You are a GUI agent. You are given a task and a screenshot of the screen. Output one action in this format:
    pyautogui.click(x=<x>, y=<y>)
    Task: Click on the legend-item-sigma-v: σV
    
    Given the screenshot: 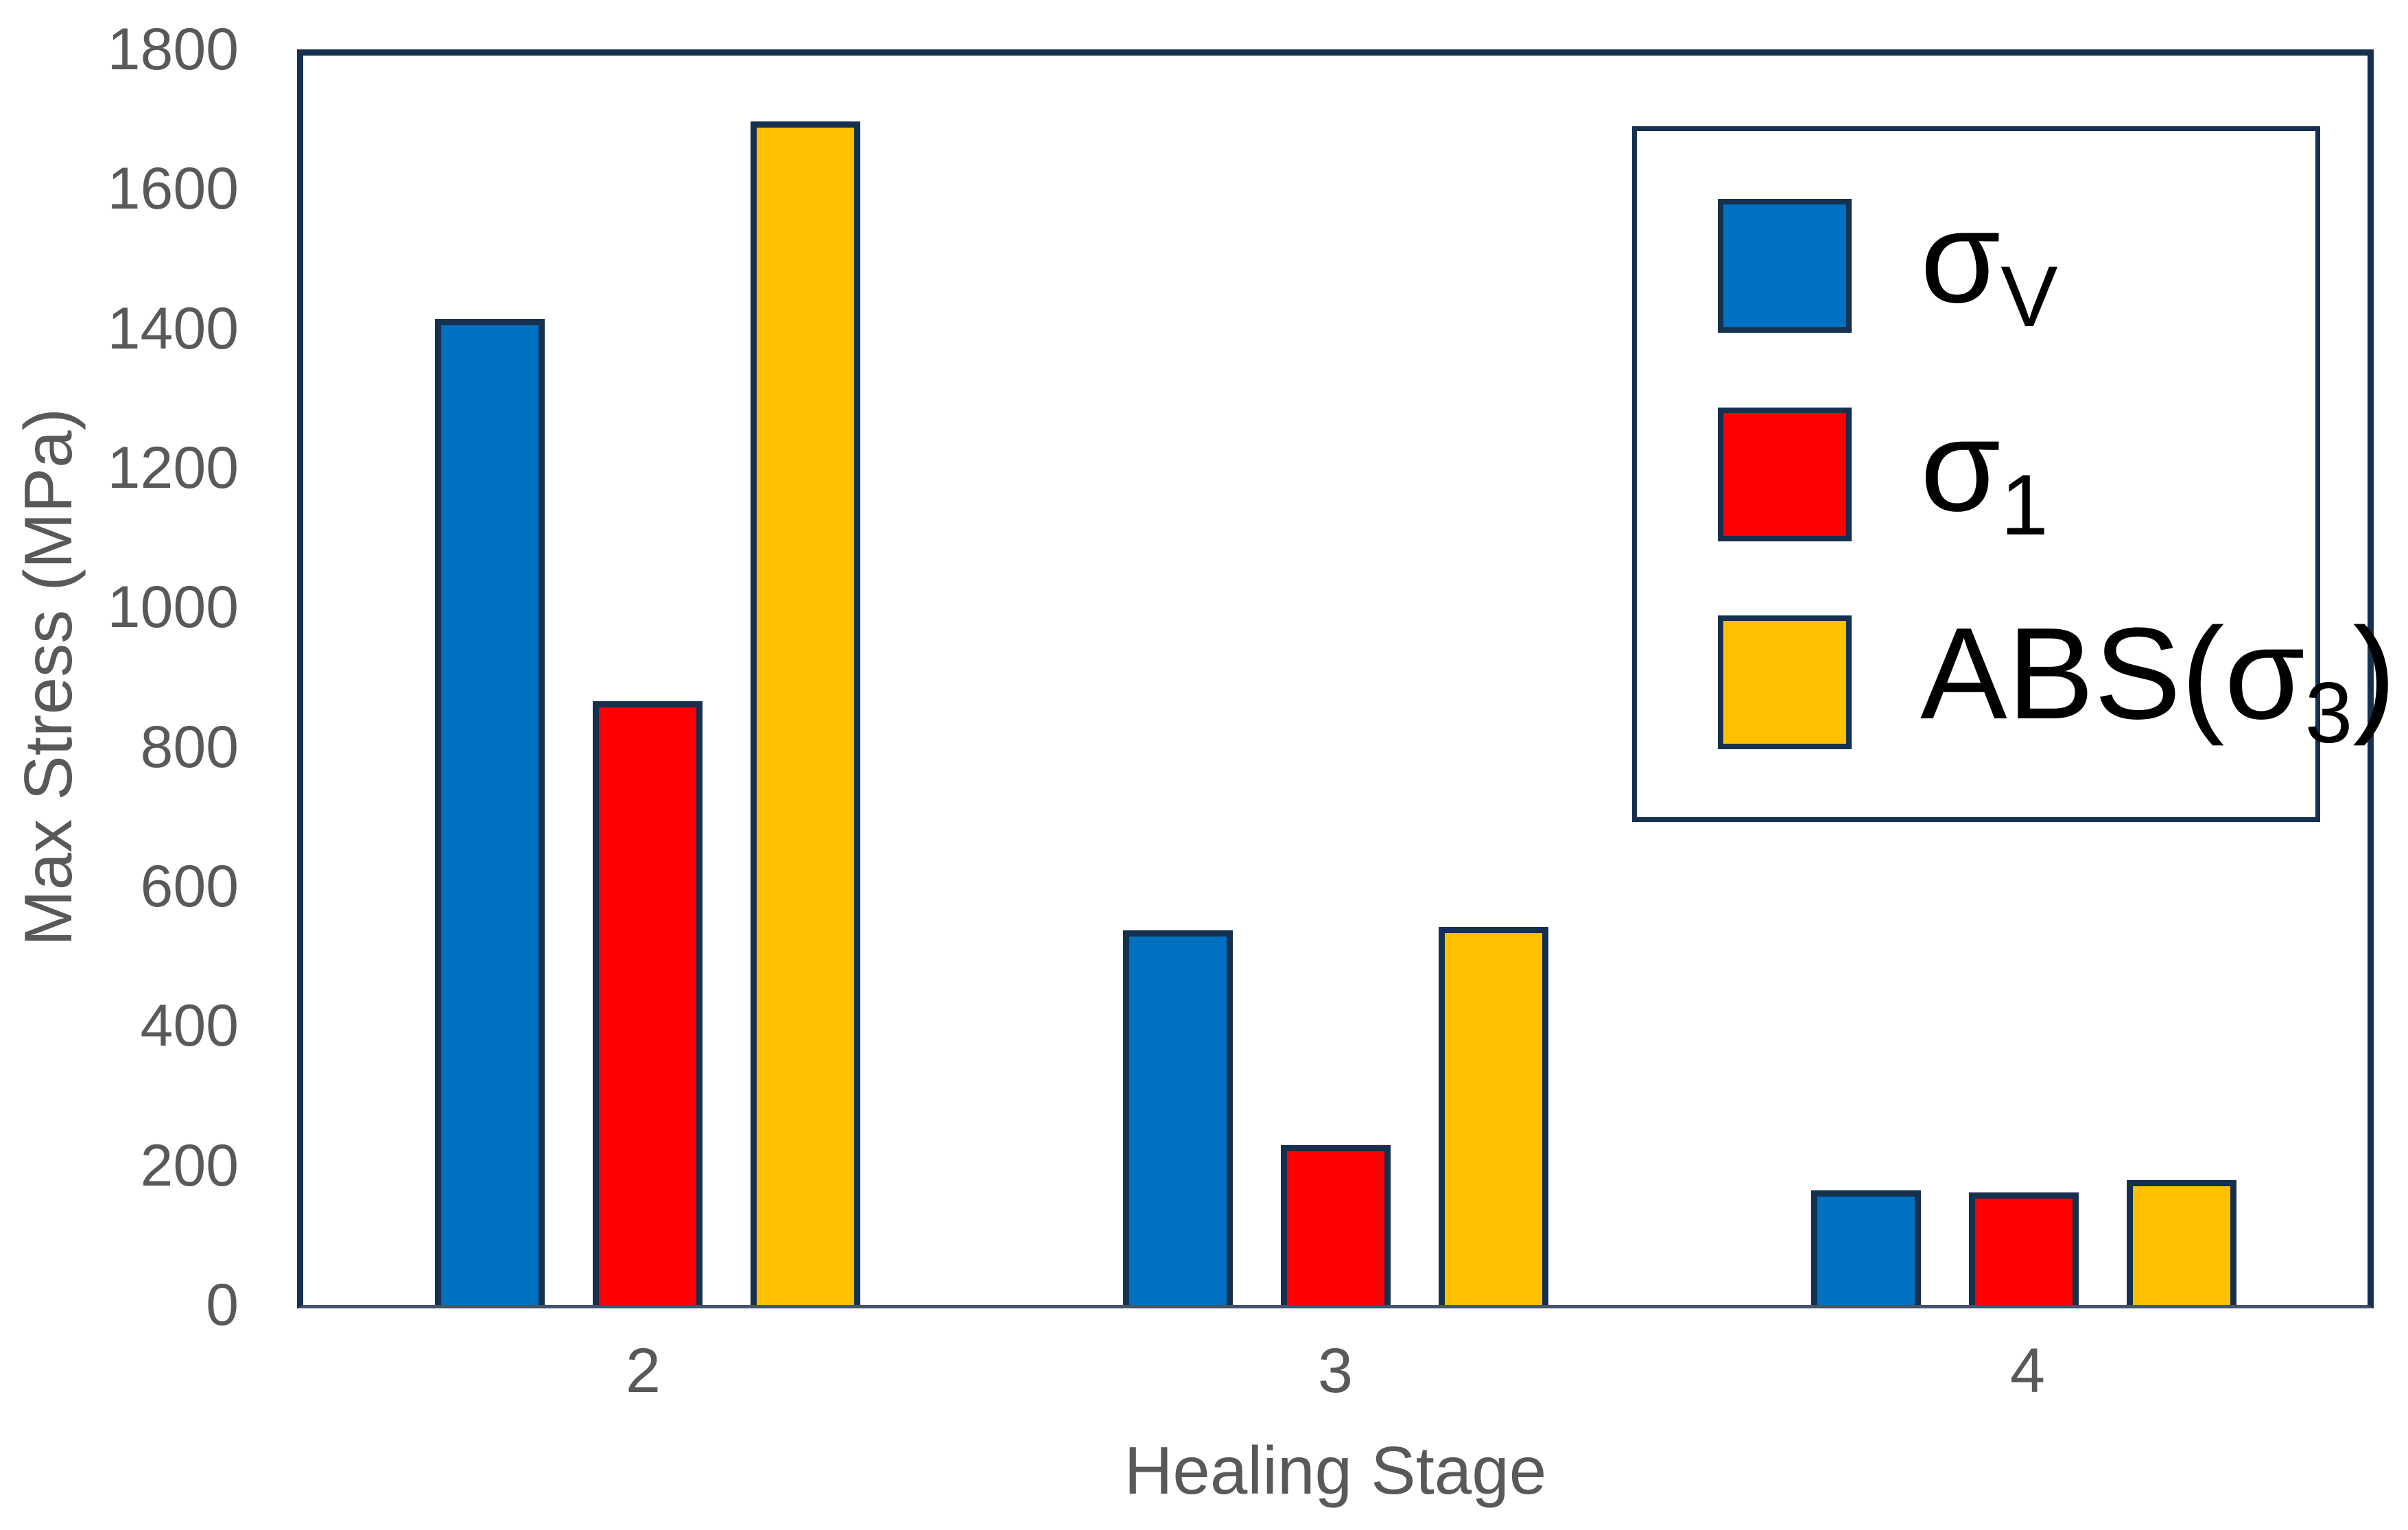 What is the action you would take?
    pyautogui.click(x=2017, y=266)
    